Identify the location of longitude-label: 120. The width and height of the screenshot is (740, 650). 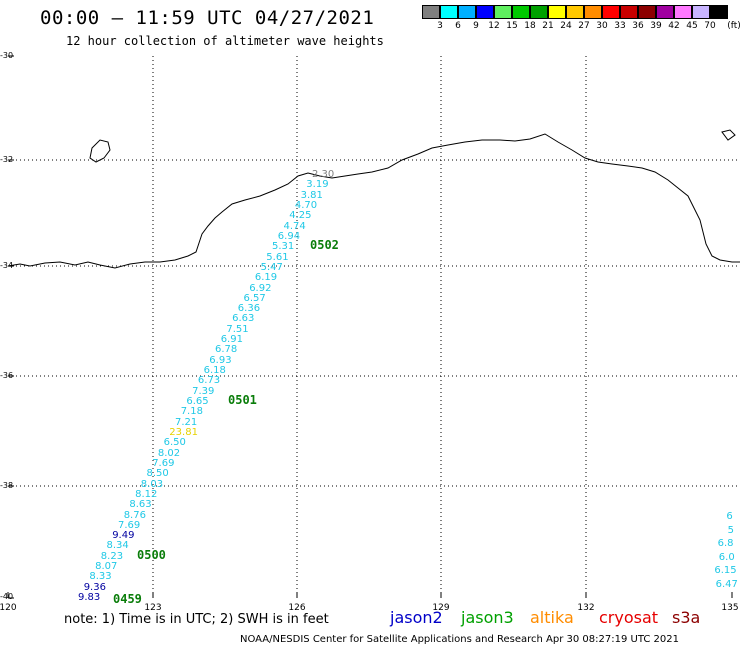
(8, 608).